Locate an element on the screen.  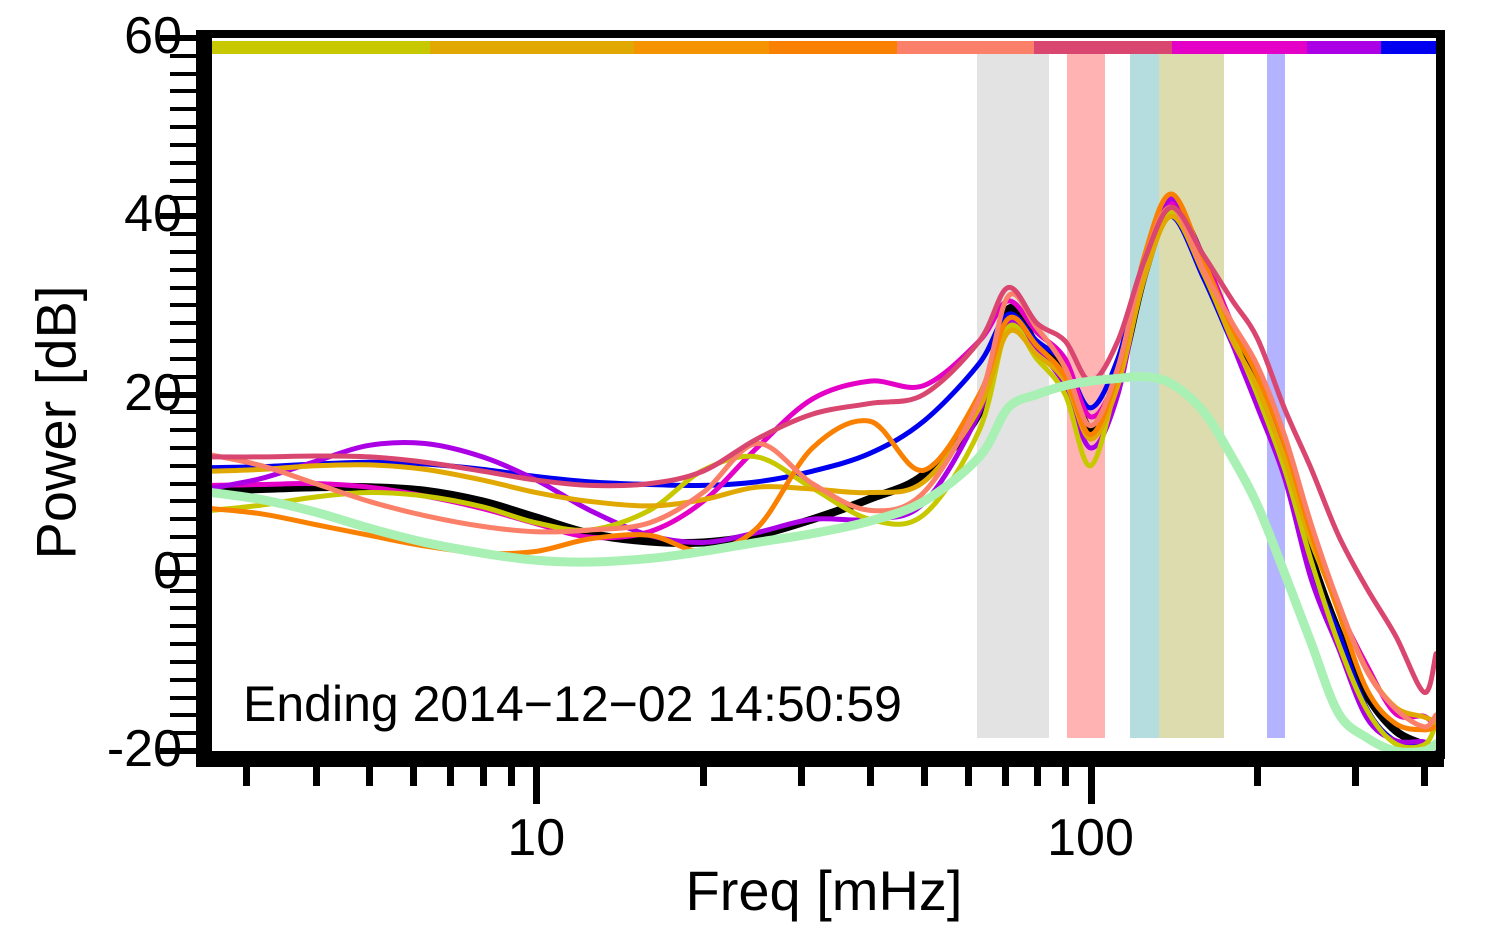
x-tick-label: 10 is located at coordinates (536, 838).